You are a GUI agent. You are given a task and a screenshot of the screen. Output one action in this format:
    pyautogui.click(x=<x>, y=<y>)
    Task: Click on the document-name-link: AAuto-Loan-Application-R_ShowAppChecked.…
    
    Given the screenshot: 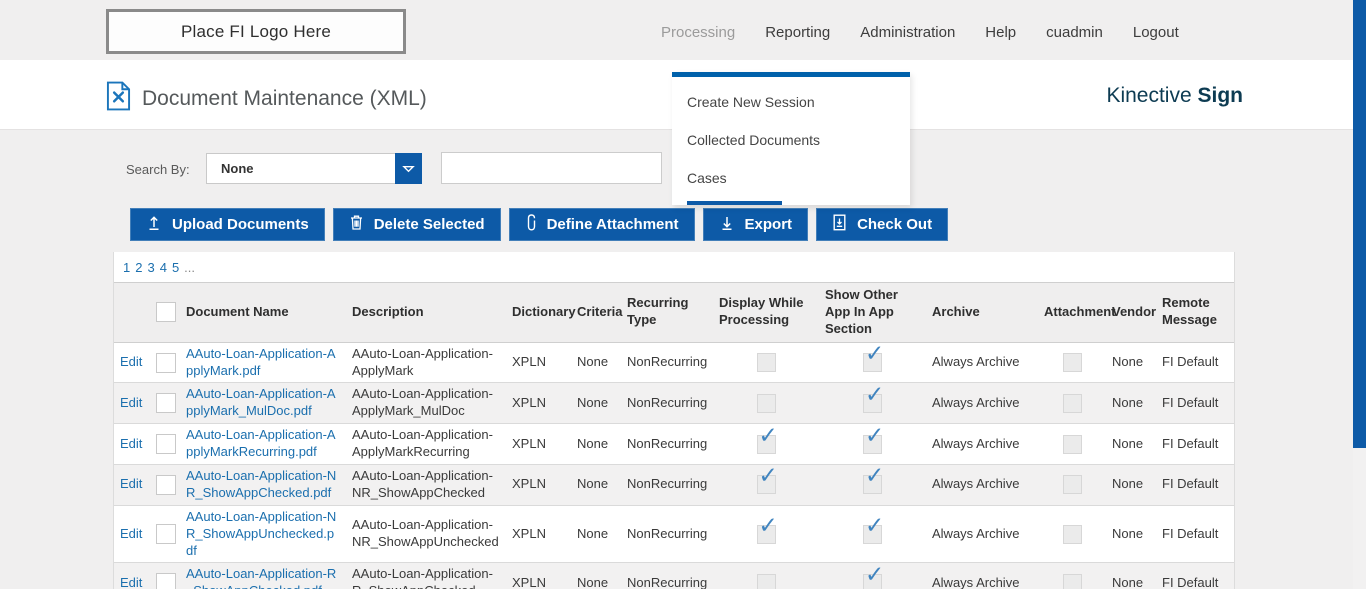 What is the action you would take?
    pyautogui.click(x=261, y=577)
    